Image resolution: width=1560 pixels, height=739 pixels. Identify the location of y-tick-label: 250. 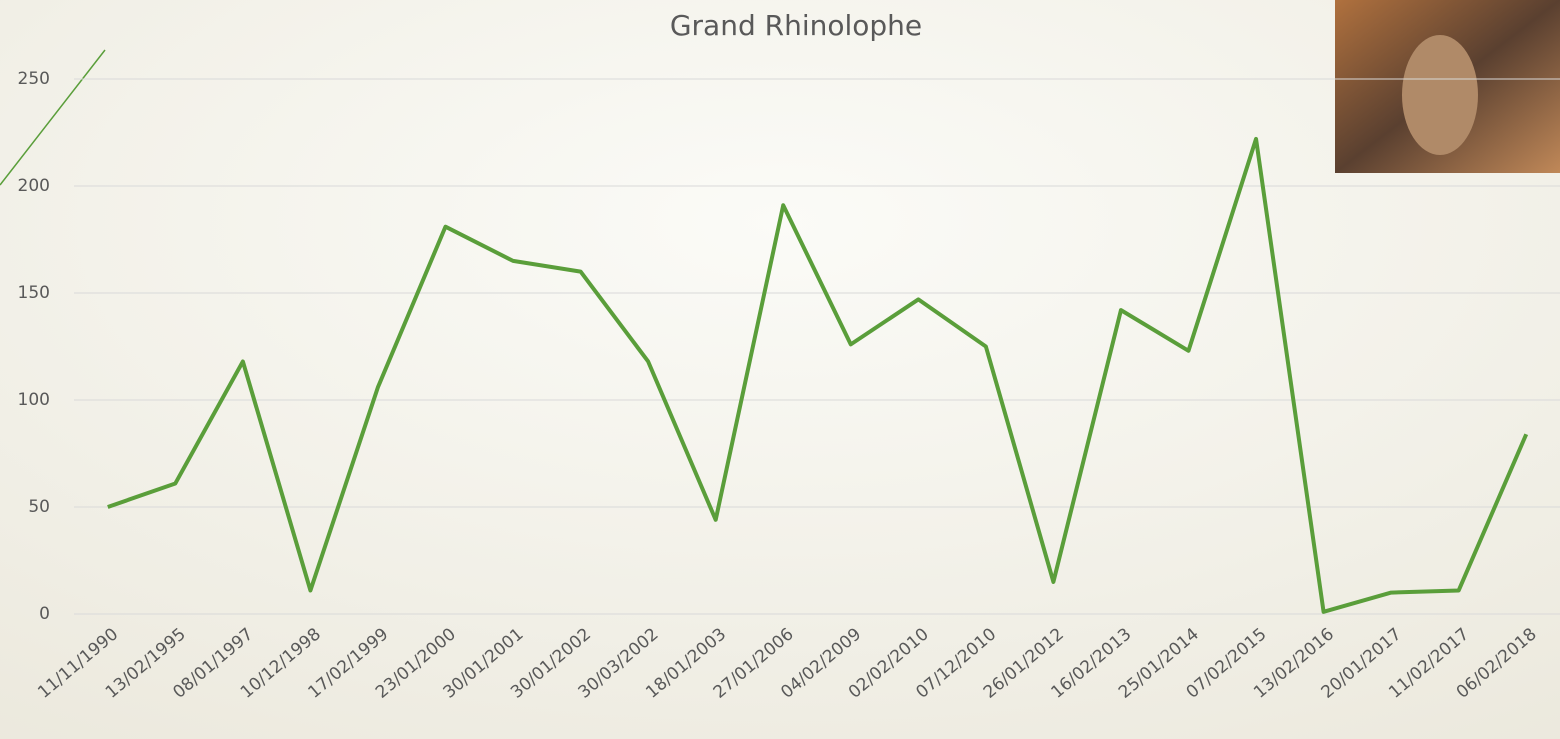
(34, 79).